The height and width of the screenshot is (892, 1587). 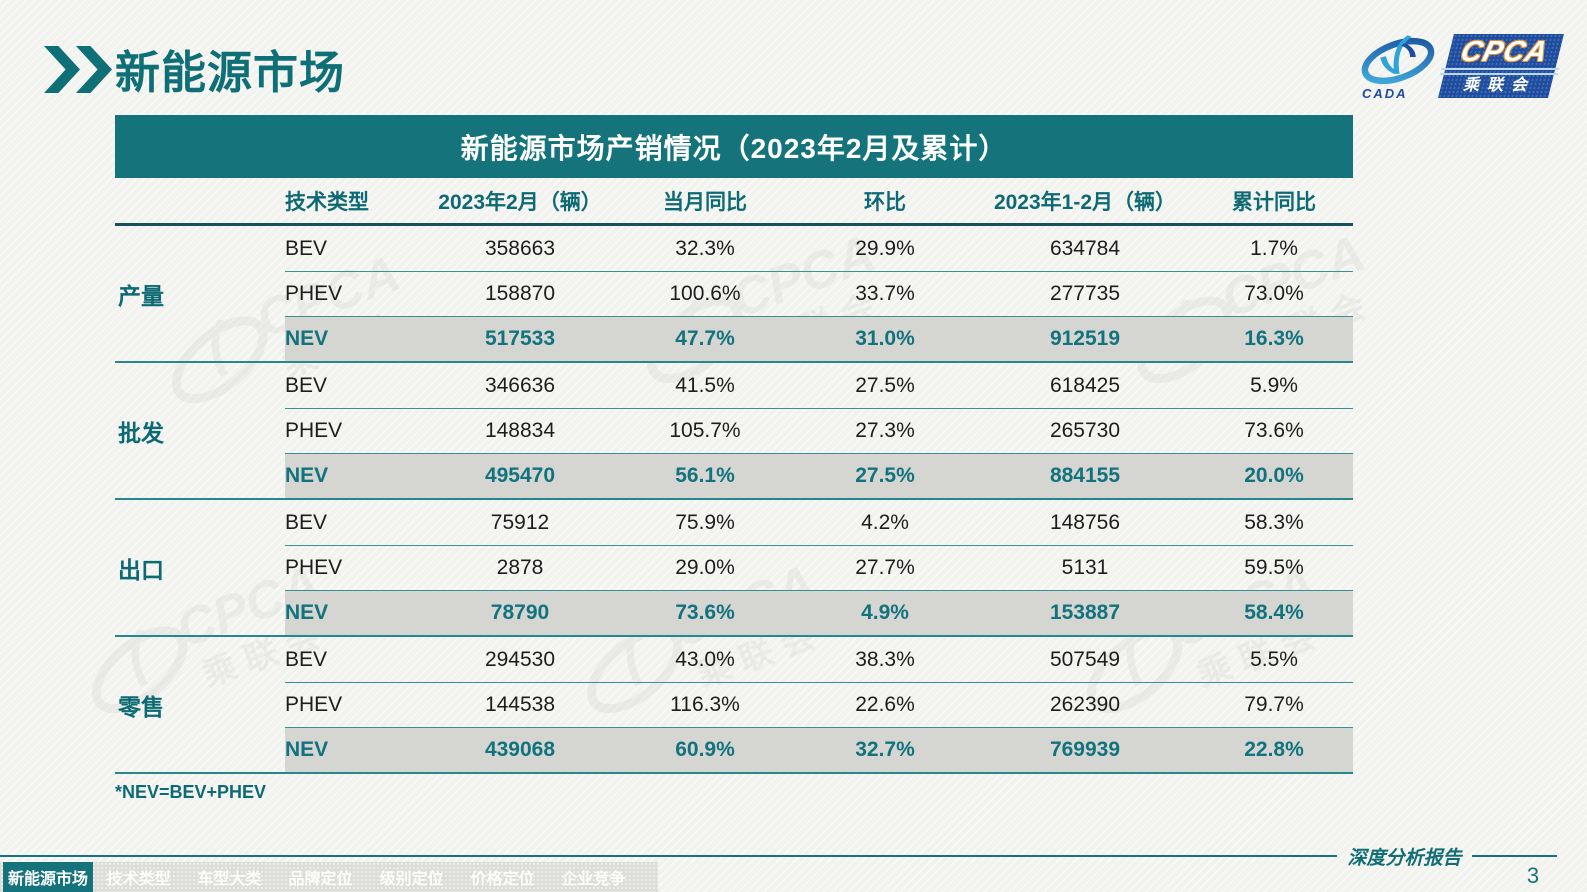 What do you see at coordinates (819, 248) in the screenshot?
I see `table-row: BEV 358663 32.3% 29.9% 634784 1.7%` at bounding box center [819, 248].